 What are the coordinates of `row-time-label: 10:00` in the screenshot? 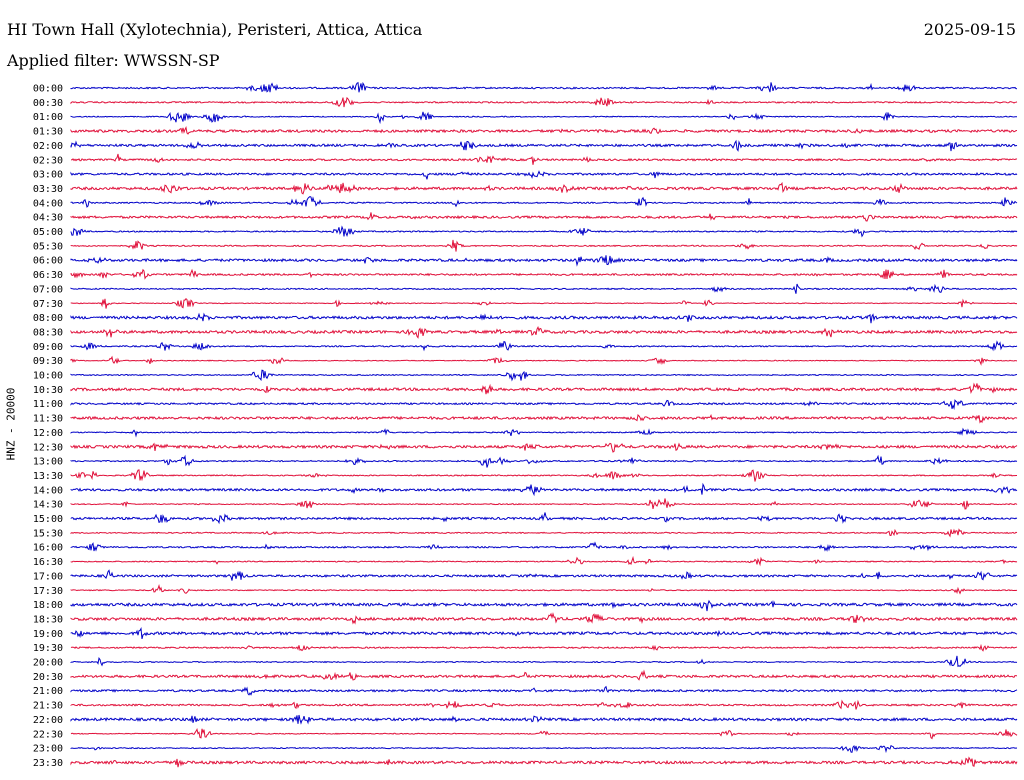 It's located at (48, 376).